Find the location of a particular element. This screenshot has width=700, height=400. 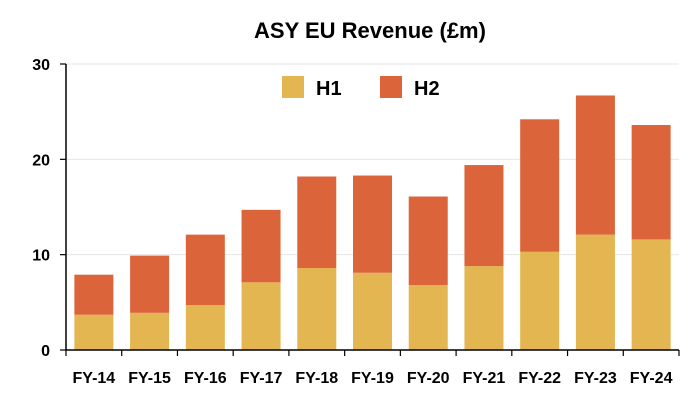

x-tick-label: FY-17 is located at coordinates (261, 378).